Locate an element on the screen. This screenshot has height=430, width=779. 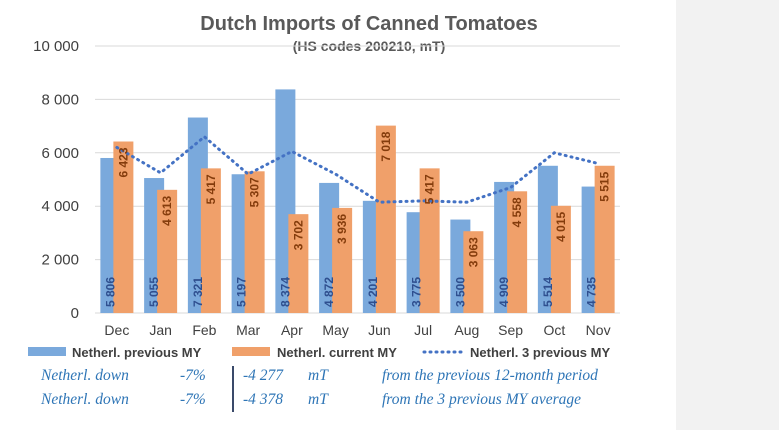
x-tick-label: May is located at coordinates (335, 330).